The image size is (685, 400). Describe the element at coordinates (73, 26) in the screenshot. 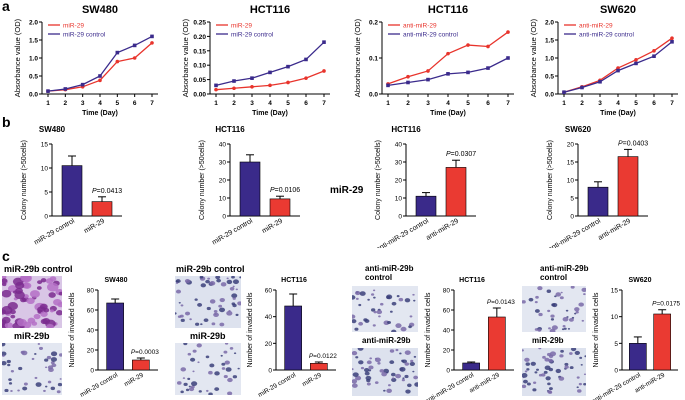

I see `legend-entry: miR-29` at that location.